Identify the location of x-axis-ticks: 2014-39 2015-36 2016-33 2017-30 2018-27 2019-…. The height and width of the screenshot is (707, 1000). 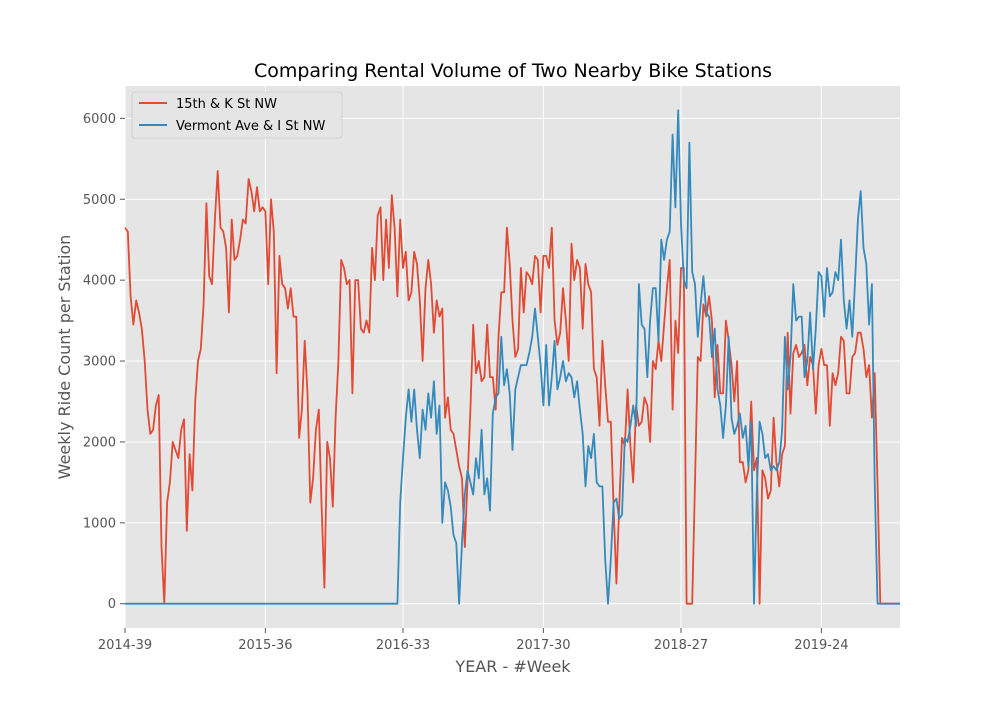
(473, 640).